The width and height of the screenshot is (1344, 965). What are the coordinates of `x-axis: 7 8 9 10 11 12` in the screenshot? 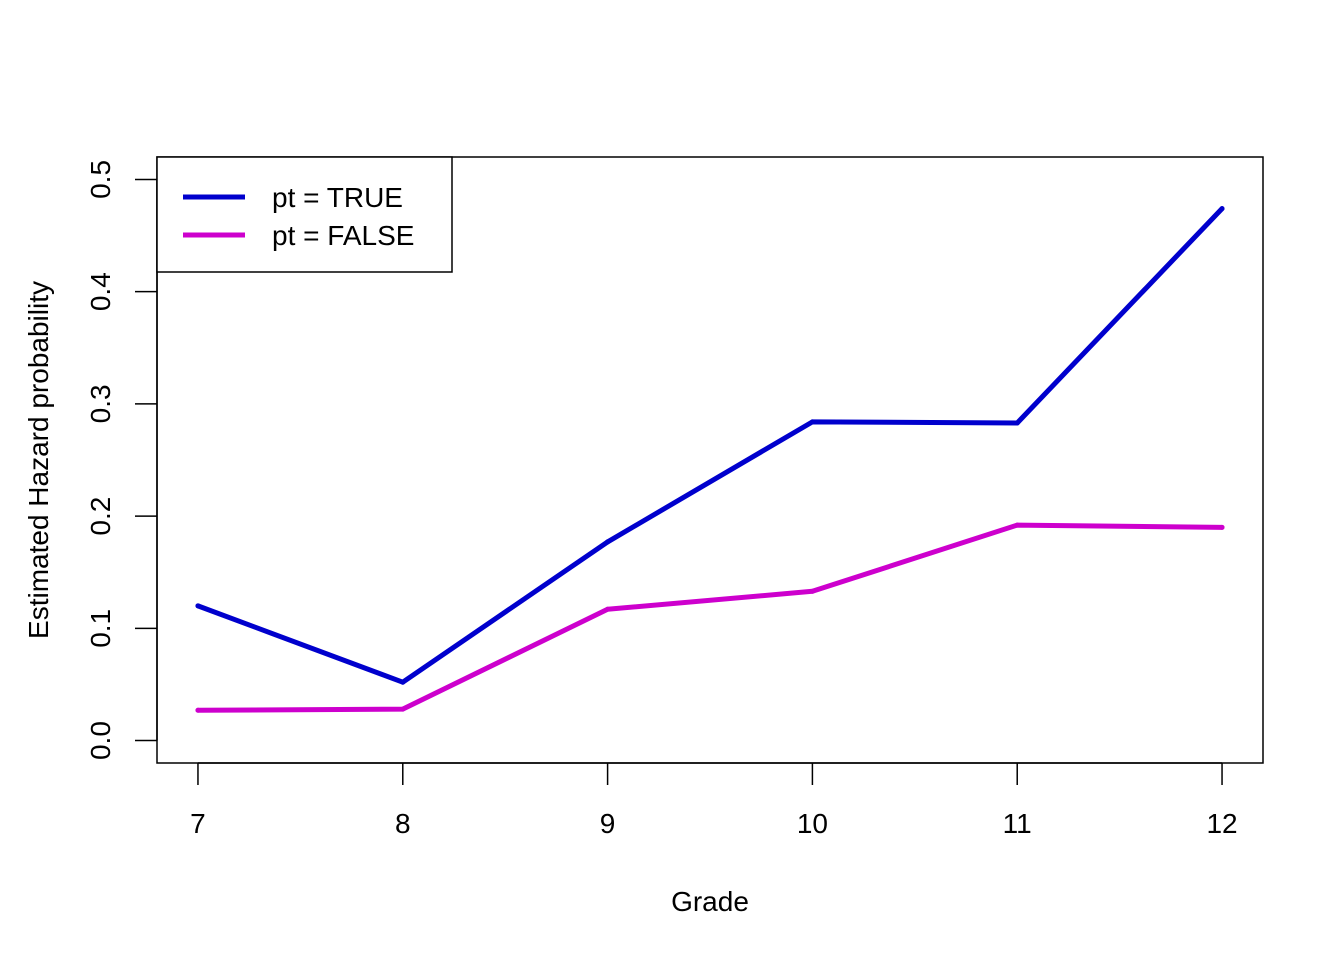 It's located at (714, 800).